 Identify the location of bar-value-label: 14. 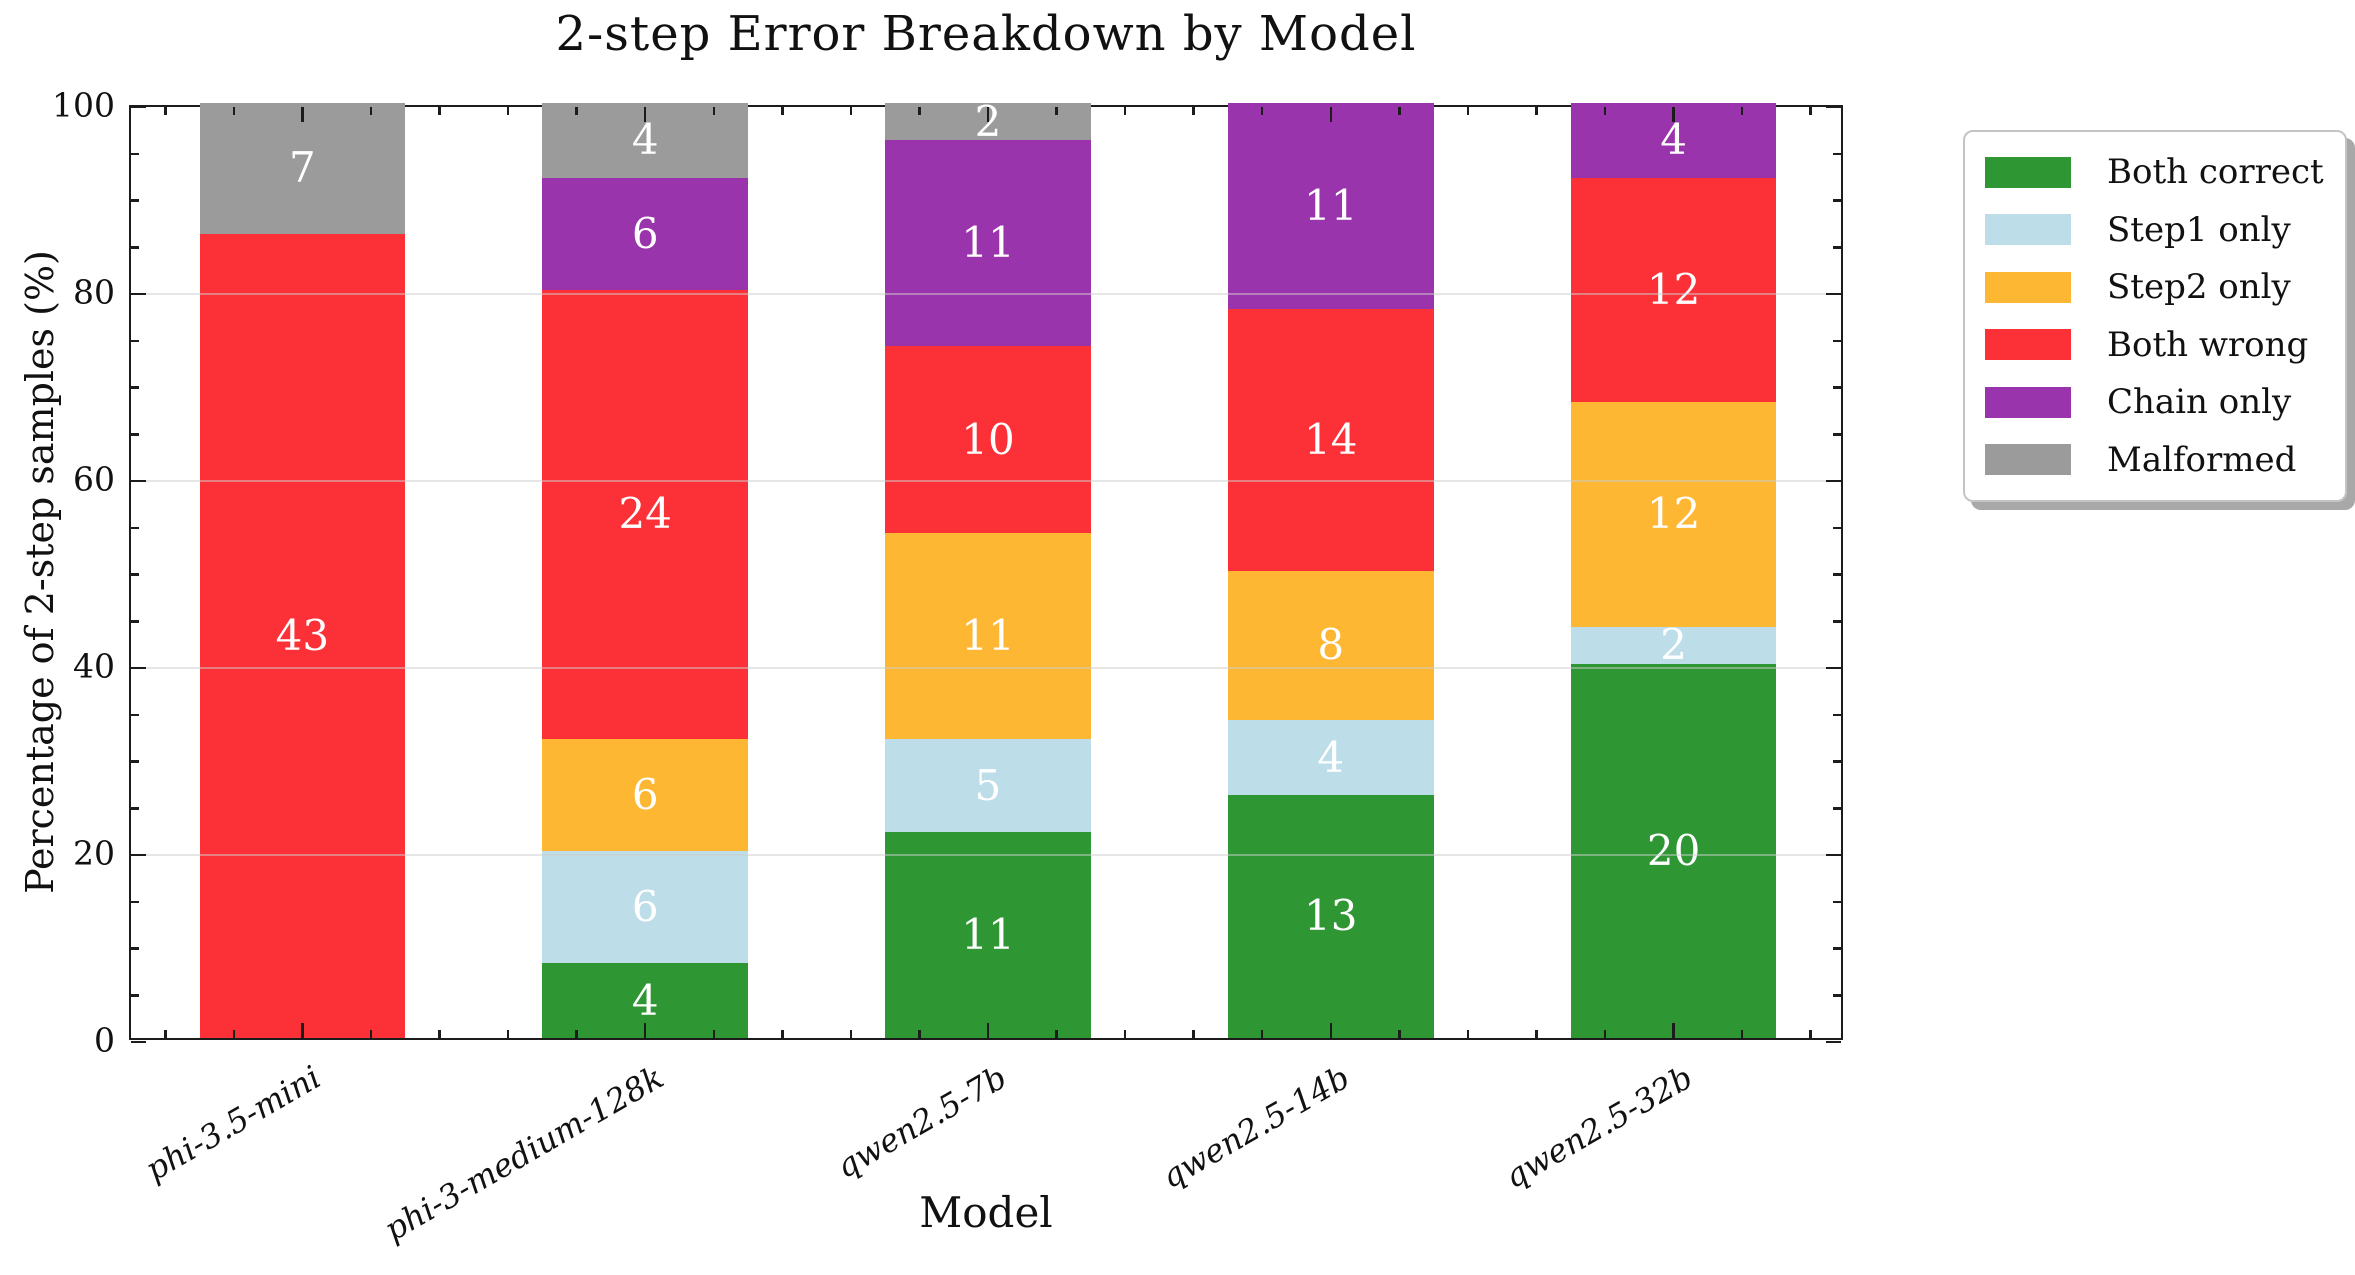
(1331, 439).